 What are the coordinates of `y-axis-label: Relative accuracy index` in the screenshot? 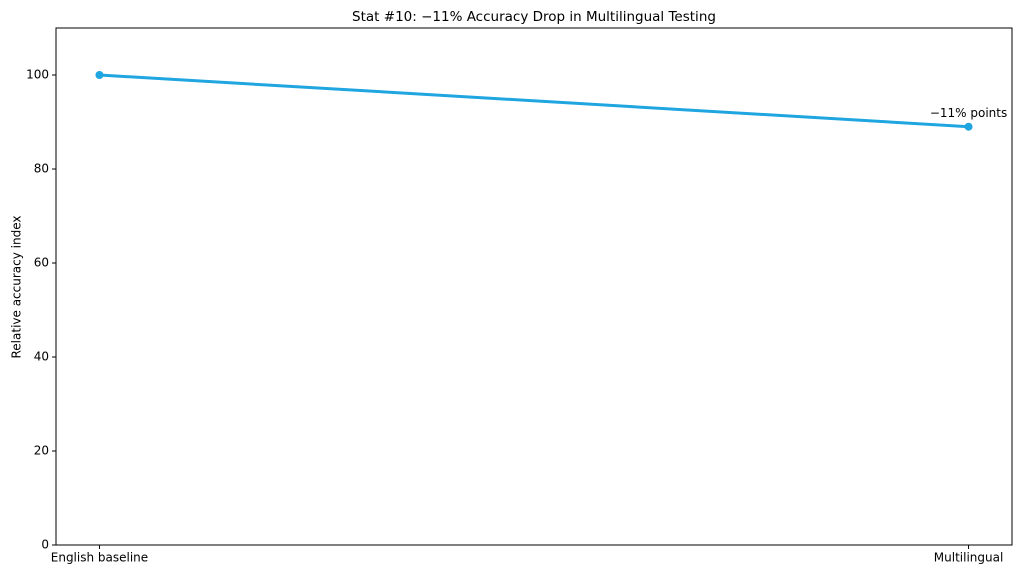 It's located at (17, 287).